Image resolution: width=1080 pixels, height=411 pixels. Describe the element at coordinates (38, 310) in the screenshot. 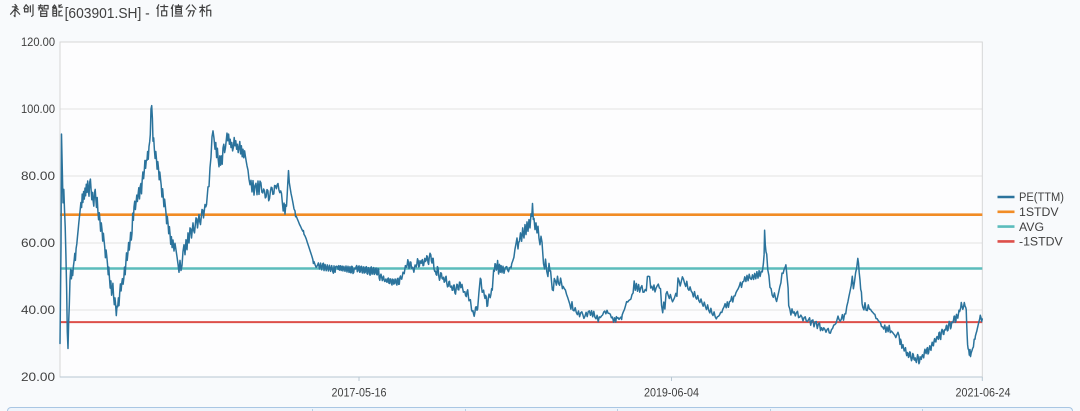

I see `svg-text: 40.00` at that location.